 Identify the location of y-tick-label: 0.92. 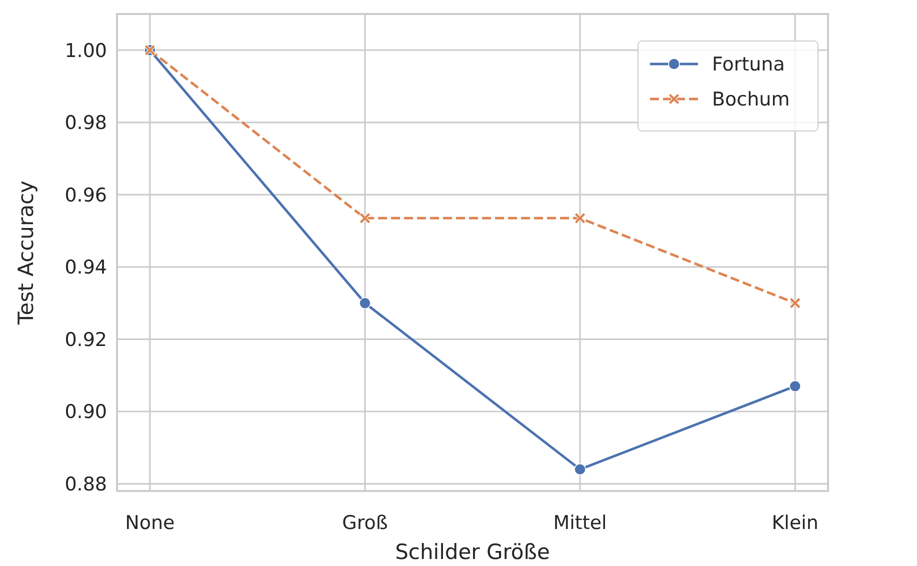
(85, 339).